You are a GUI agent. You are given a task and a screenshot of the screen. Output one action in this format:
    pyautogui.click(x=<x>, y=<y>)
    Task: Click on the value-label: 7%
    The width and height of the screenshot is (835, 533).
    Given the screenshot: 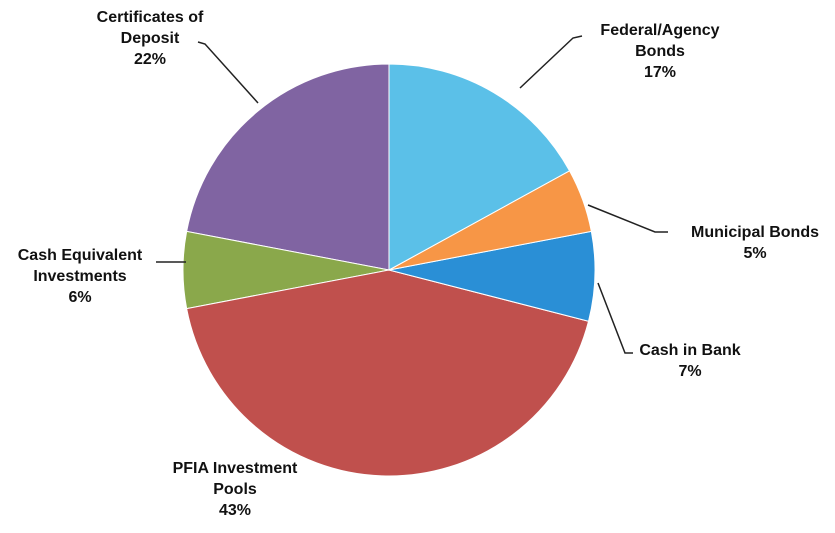 What is the action you would take?
    pyautogui.click(x=690, y=371)
    